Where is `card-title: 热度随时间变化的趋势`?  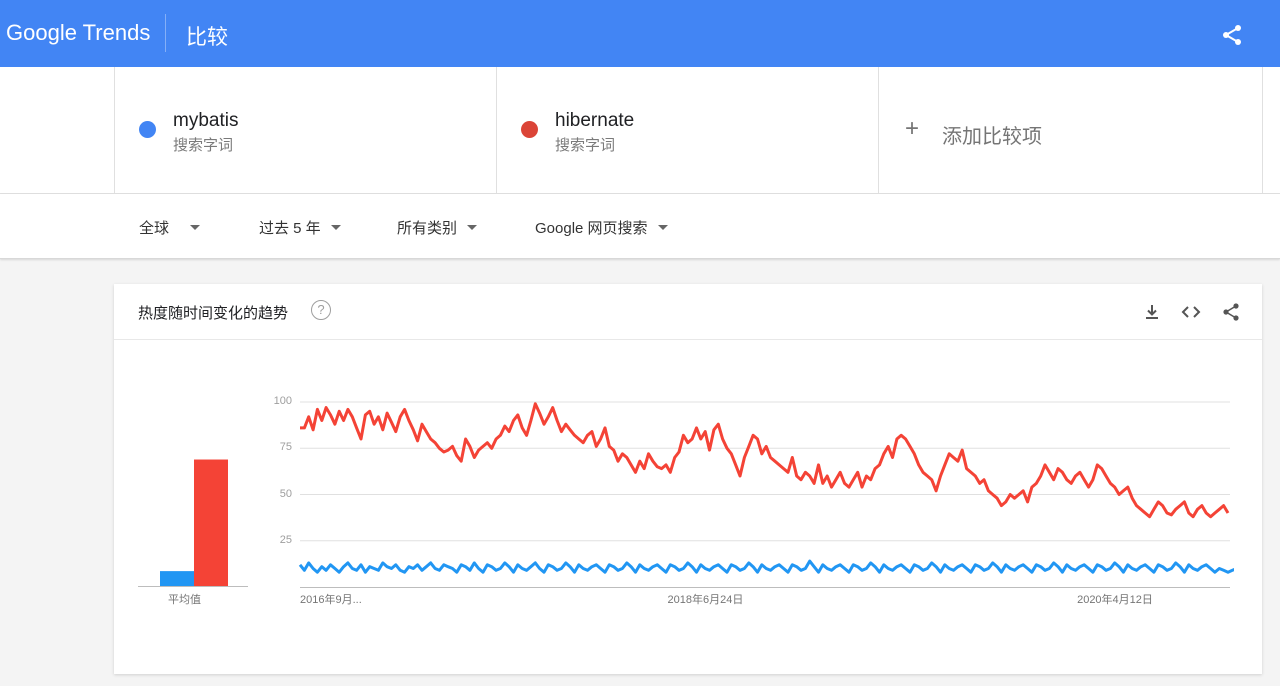
card-title: 热度随时间变化的趋势 is located at coordinates (213, 313).